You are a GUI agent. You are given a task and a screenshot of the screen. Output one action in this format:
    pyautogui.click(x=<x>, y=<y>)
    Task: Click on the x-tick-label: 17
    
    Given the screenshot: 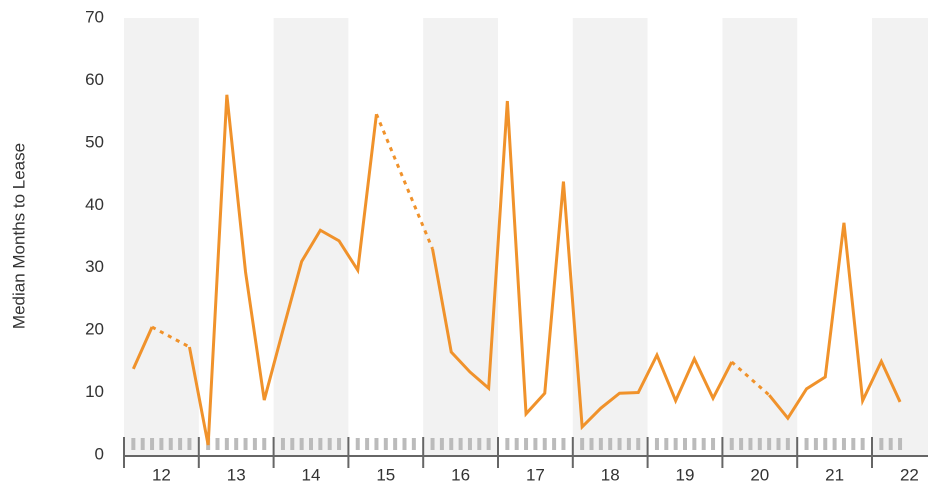 What is the action you would take?
    pyautogui.click(x=535, y=474)
    